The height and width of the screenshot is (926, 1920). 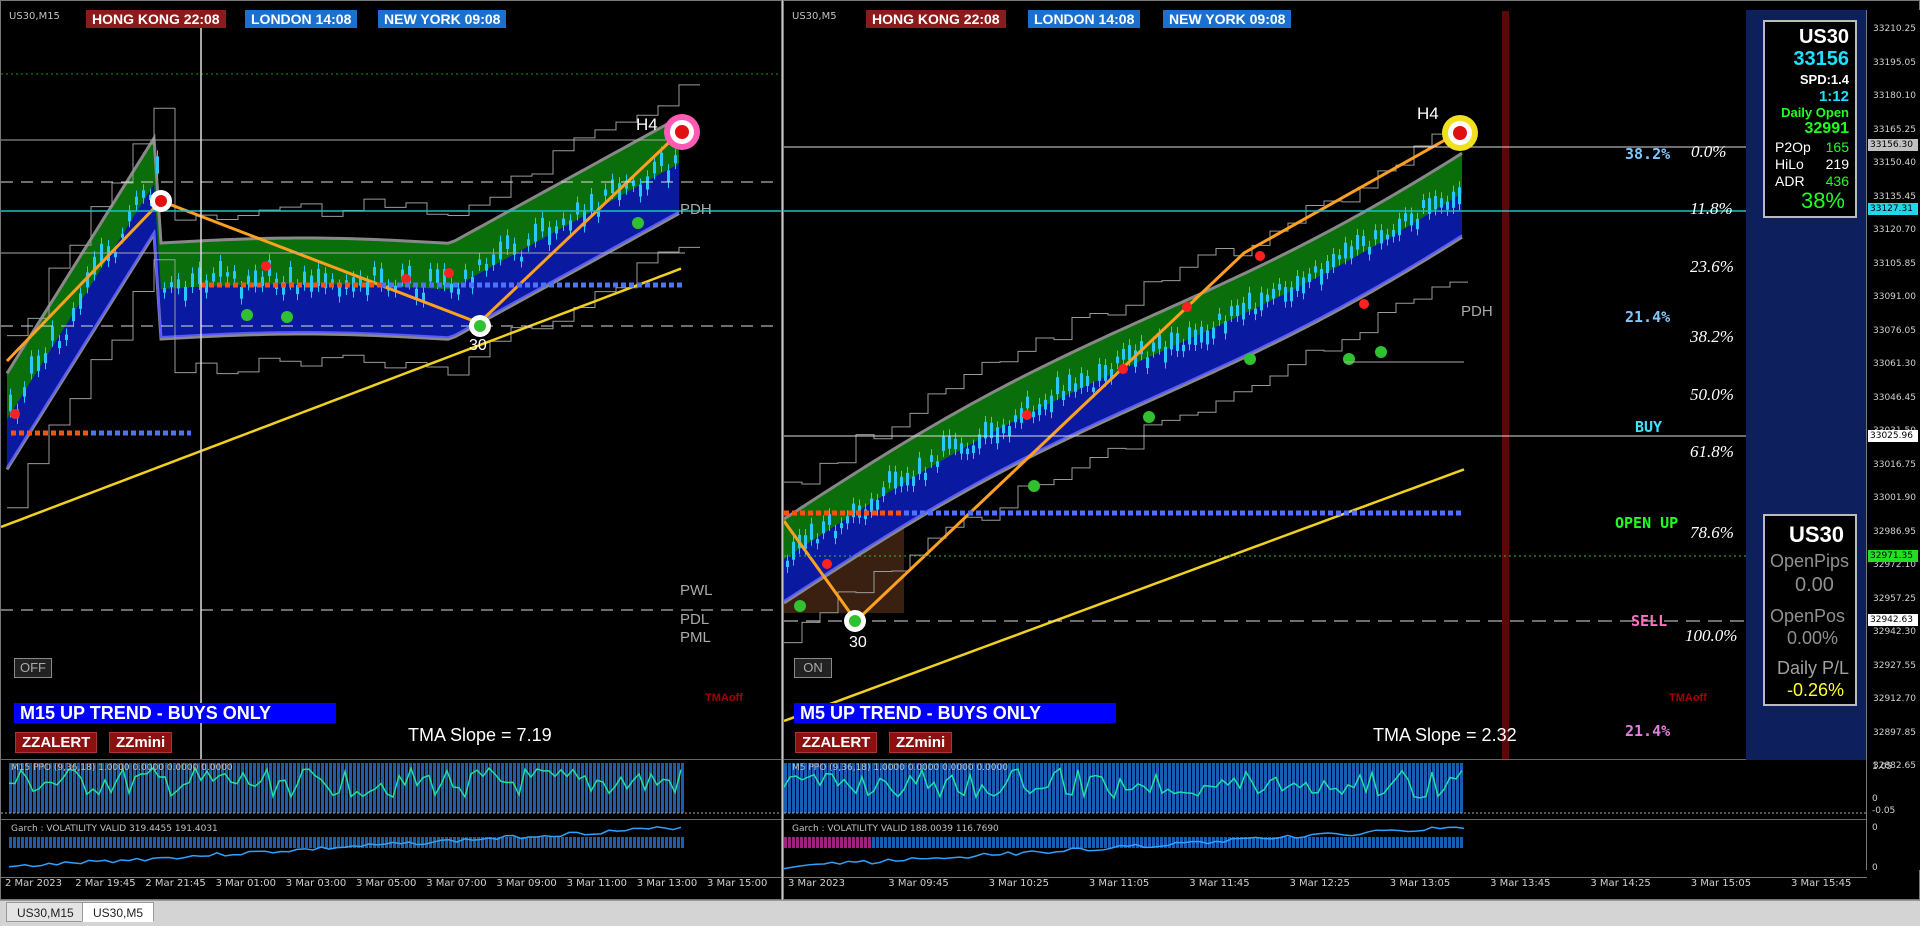 What do you see at coordinates (1420, 883) in the screenshot?
I see `time-tick: 3 Mar 13:05` at bounding box center [1420, 883].